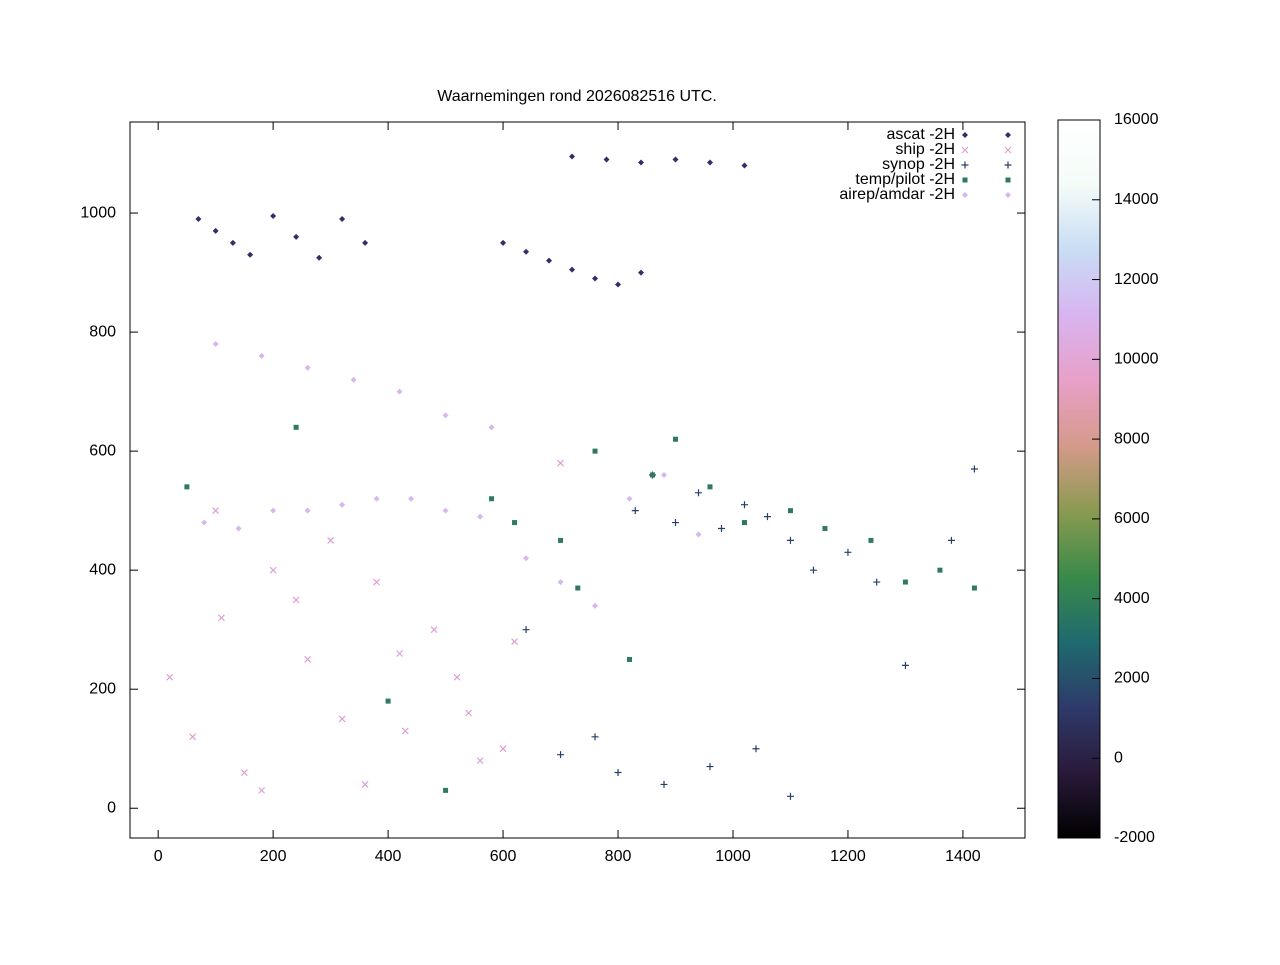 This screenshot has width=1280, height=965. What do you see at coordinates (102, 569) in the screenshot?
I see `y-tick-label: 400` at bounding box center [102, 569].